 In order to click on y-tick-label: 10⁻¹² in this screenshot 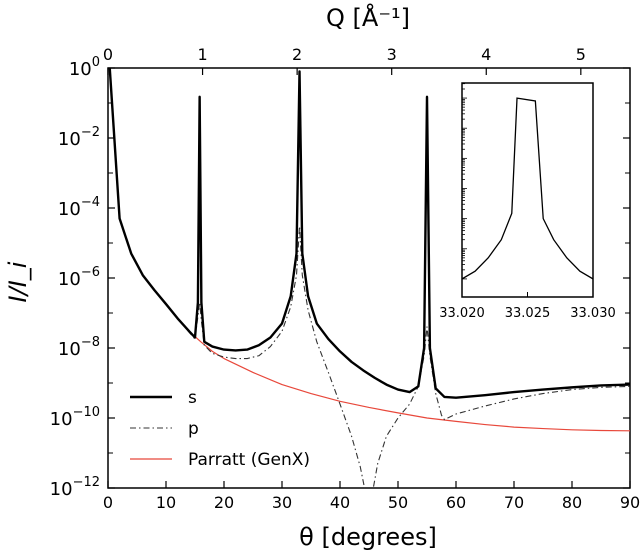, I will do `click(75, 487)`.